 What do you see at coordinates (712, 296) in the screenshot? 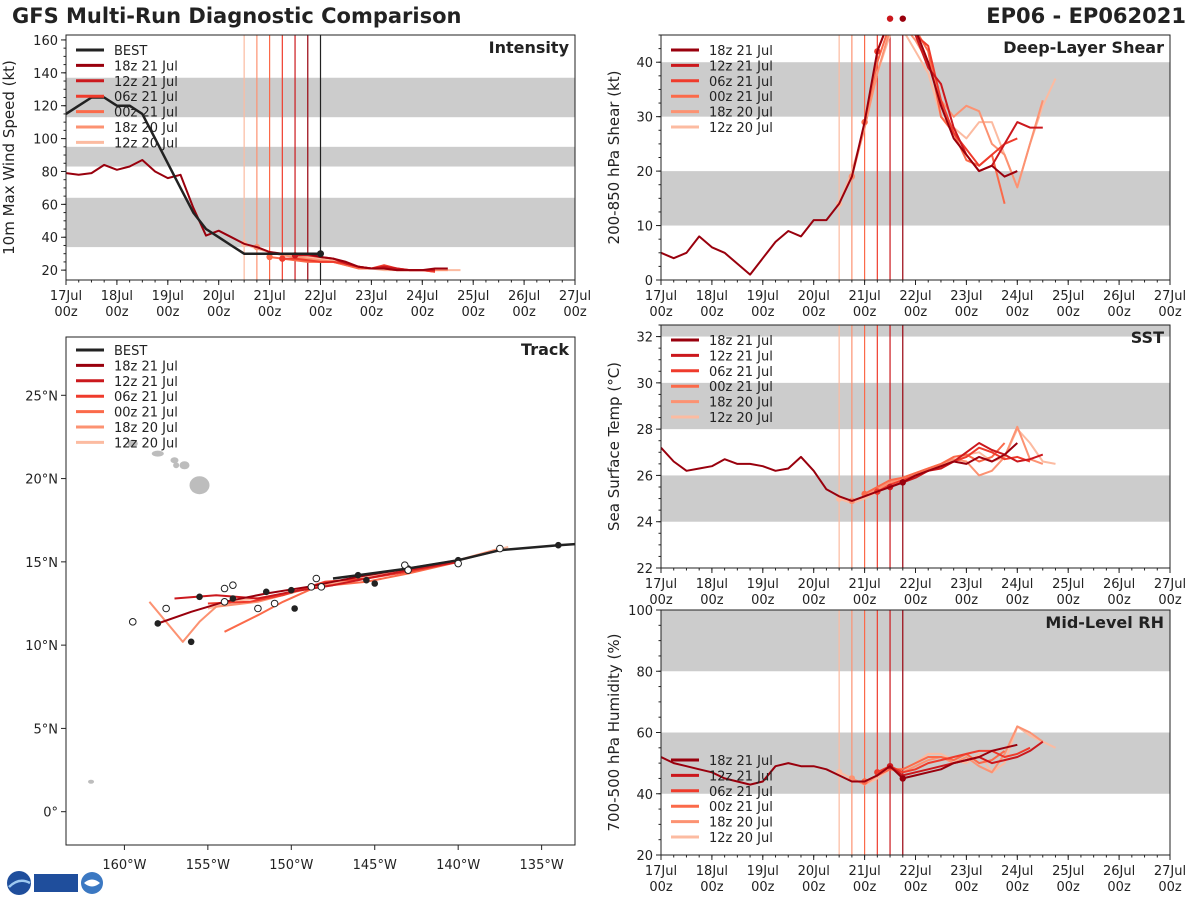
I see `shear-xtick-label: 18Jul` at bounding box center [712, 296].